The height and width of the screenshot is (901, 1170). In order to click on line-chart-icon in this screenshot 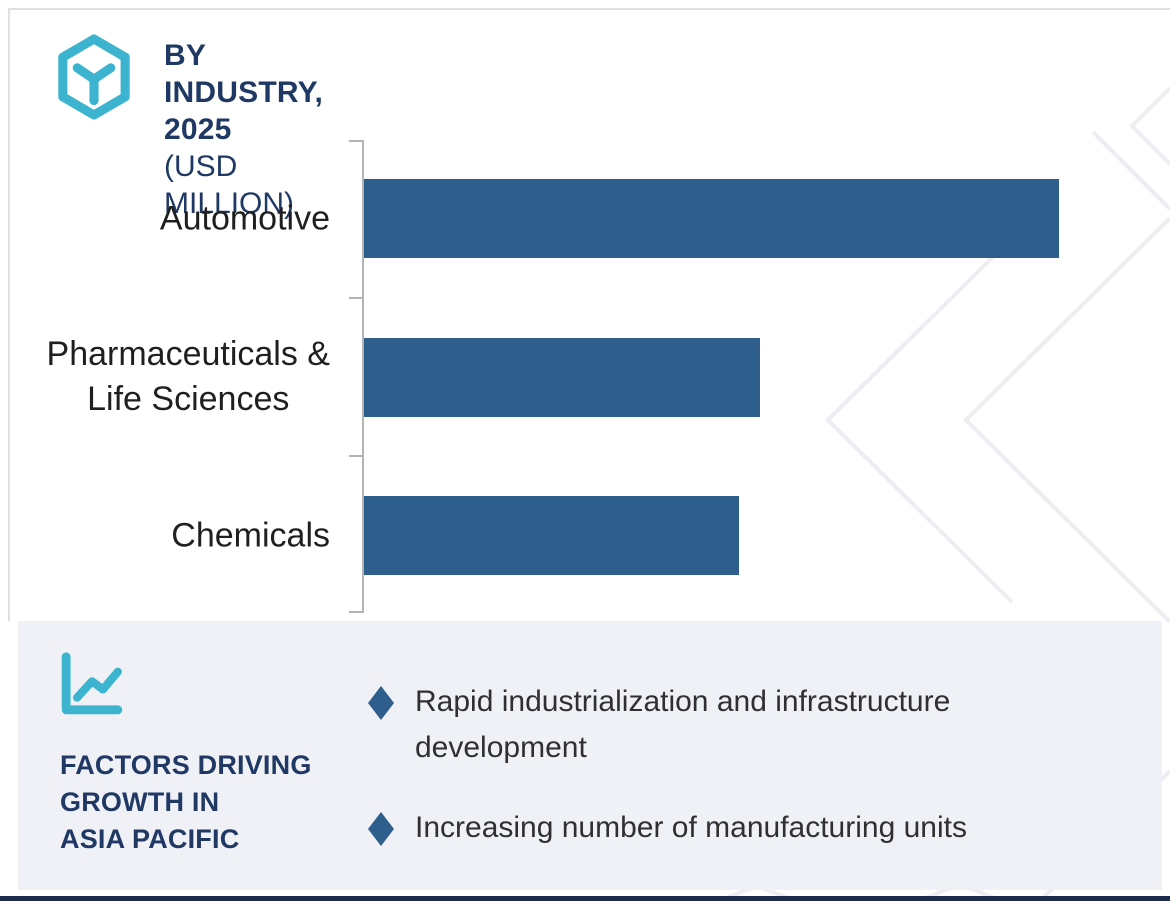, I will do `click(92, 683)`.